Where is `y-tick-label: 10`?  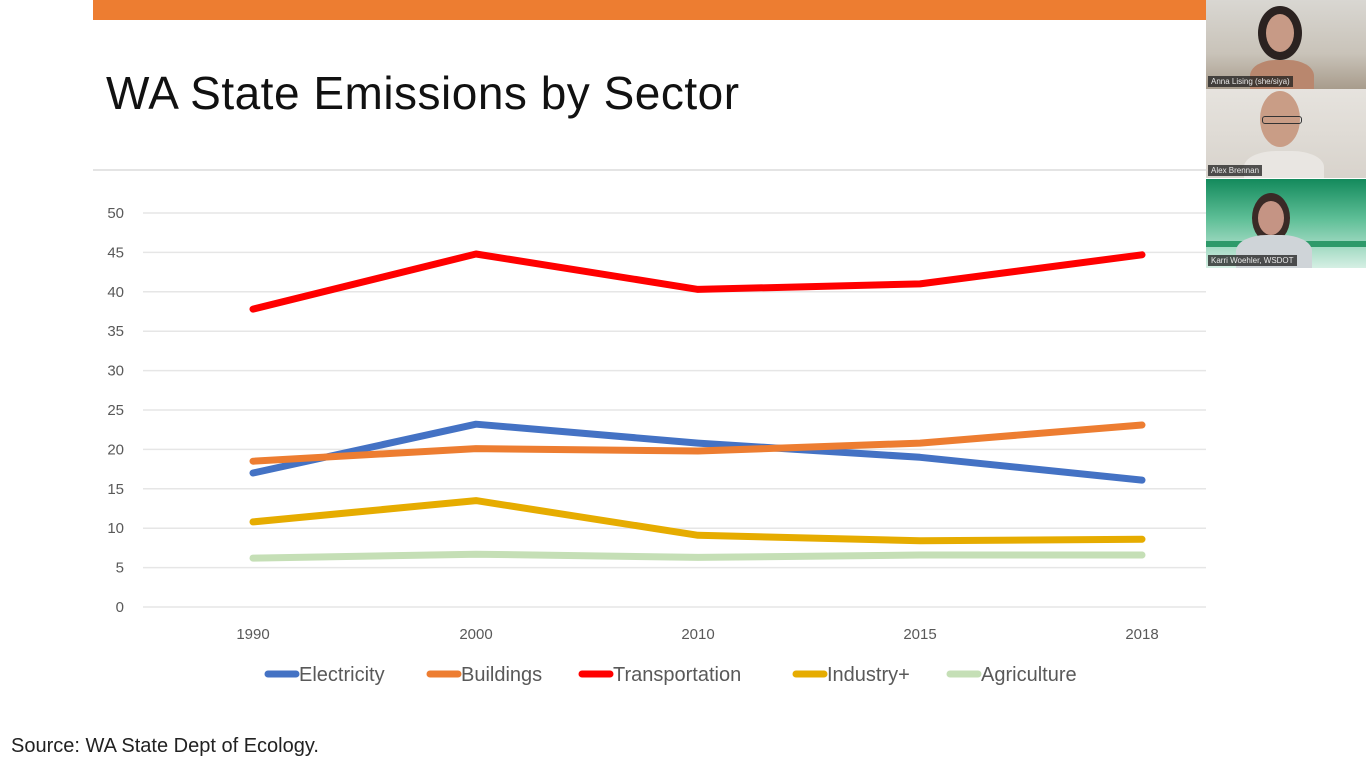 y-tick-label: 10 is located at coordinates (115, 528).